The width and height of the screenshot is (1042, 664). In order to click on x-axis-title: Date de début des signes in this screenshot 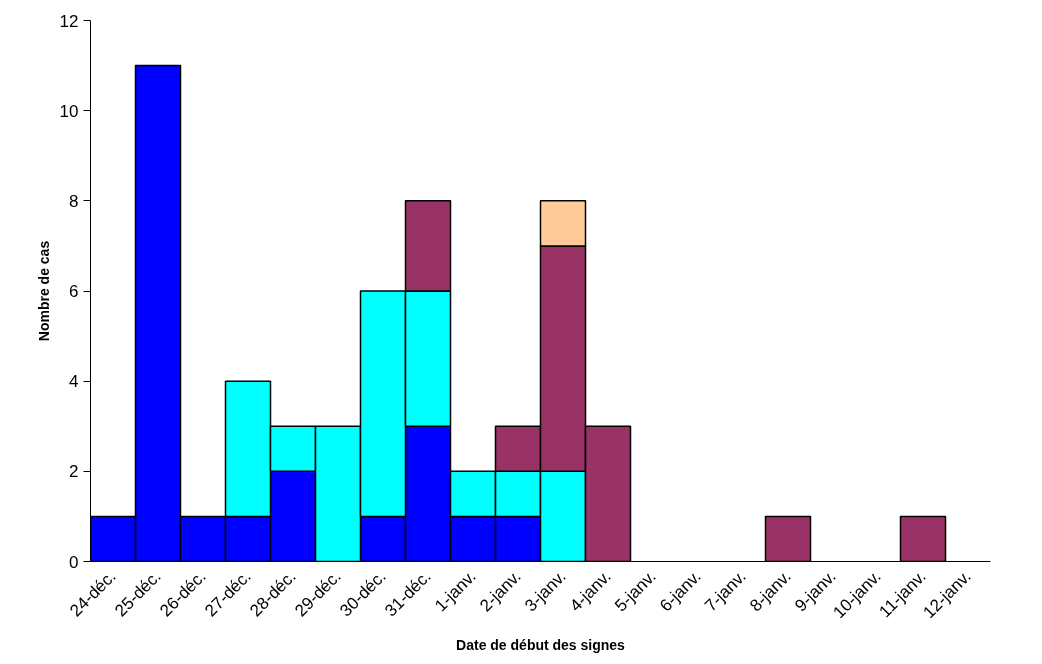, I will do `click(541, 644)`.